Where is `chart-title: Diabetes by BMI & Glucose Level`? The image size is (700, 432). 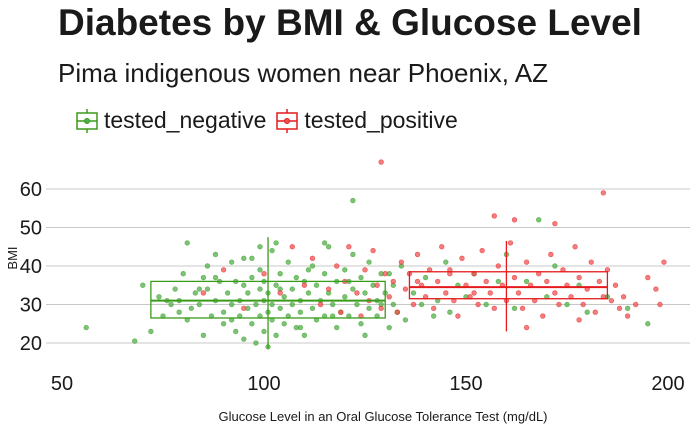 chart-title: Diabetes by BMI & Glucose Level is located at coordinates (350, 22).